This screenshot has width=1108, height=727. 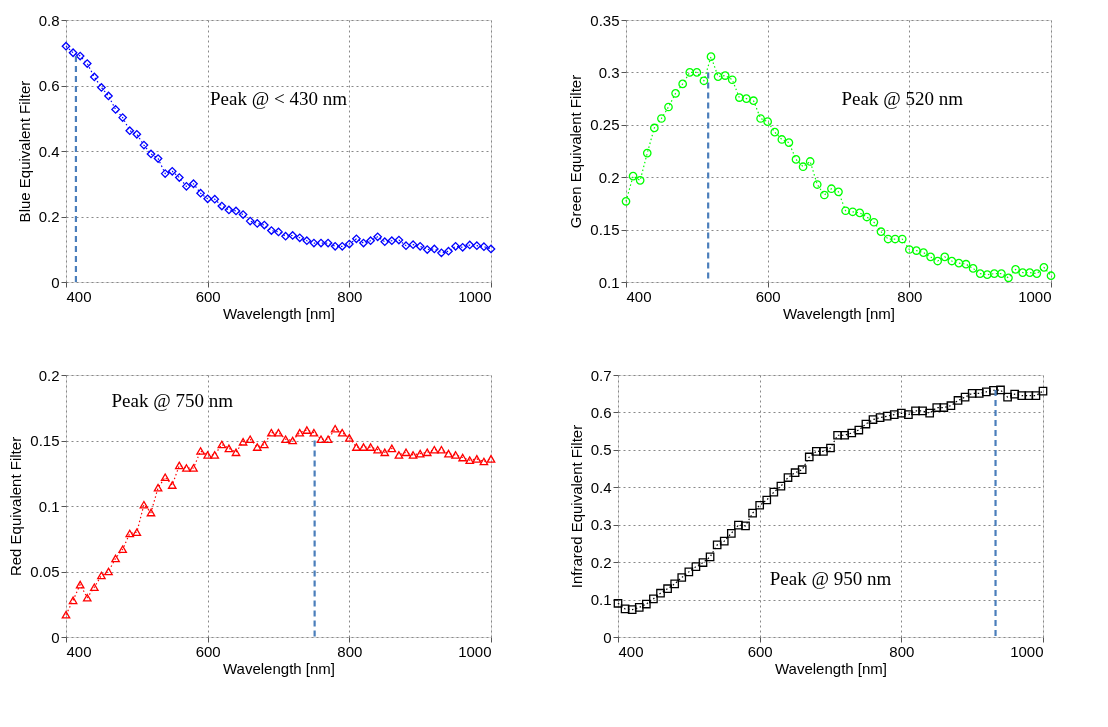 I want to click on y-tick-label: 0.8, so click(x=49, y=20).